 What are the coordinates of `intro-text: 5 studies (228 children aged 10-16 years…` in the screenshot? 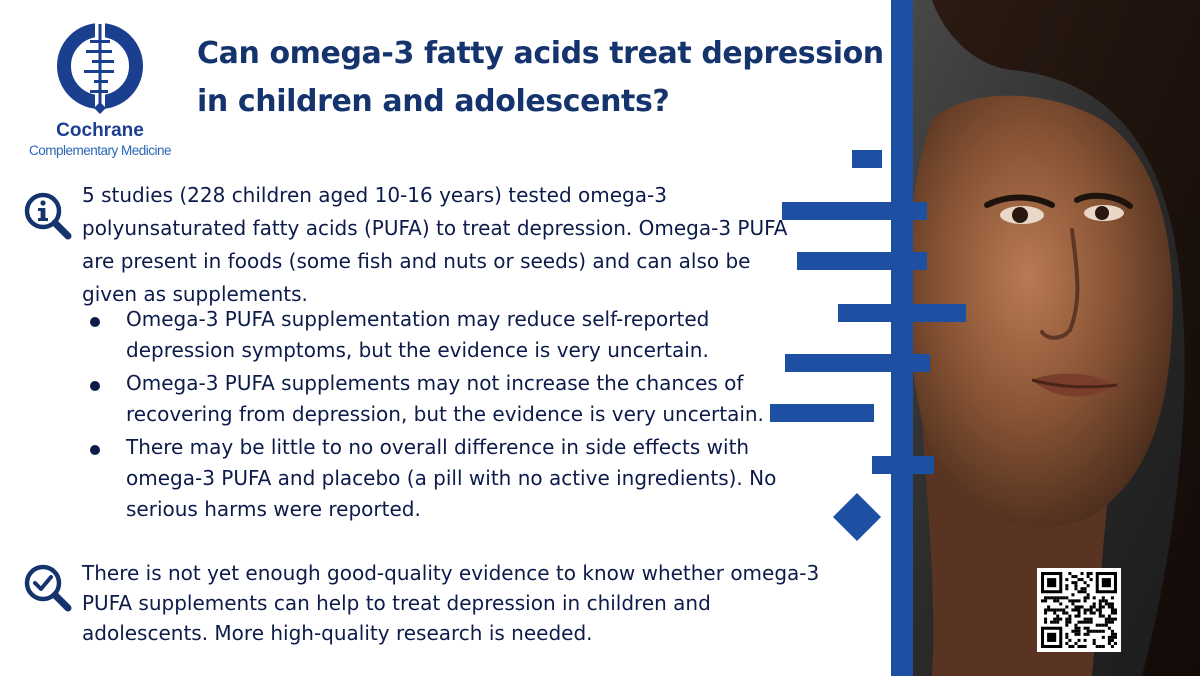 It's located at (435, 244).